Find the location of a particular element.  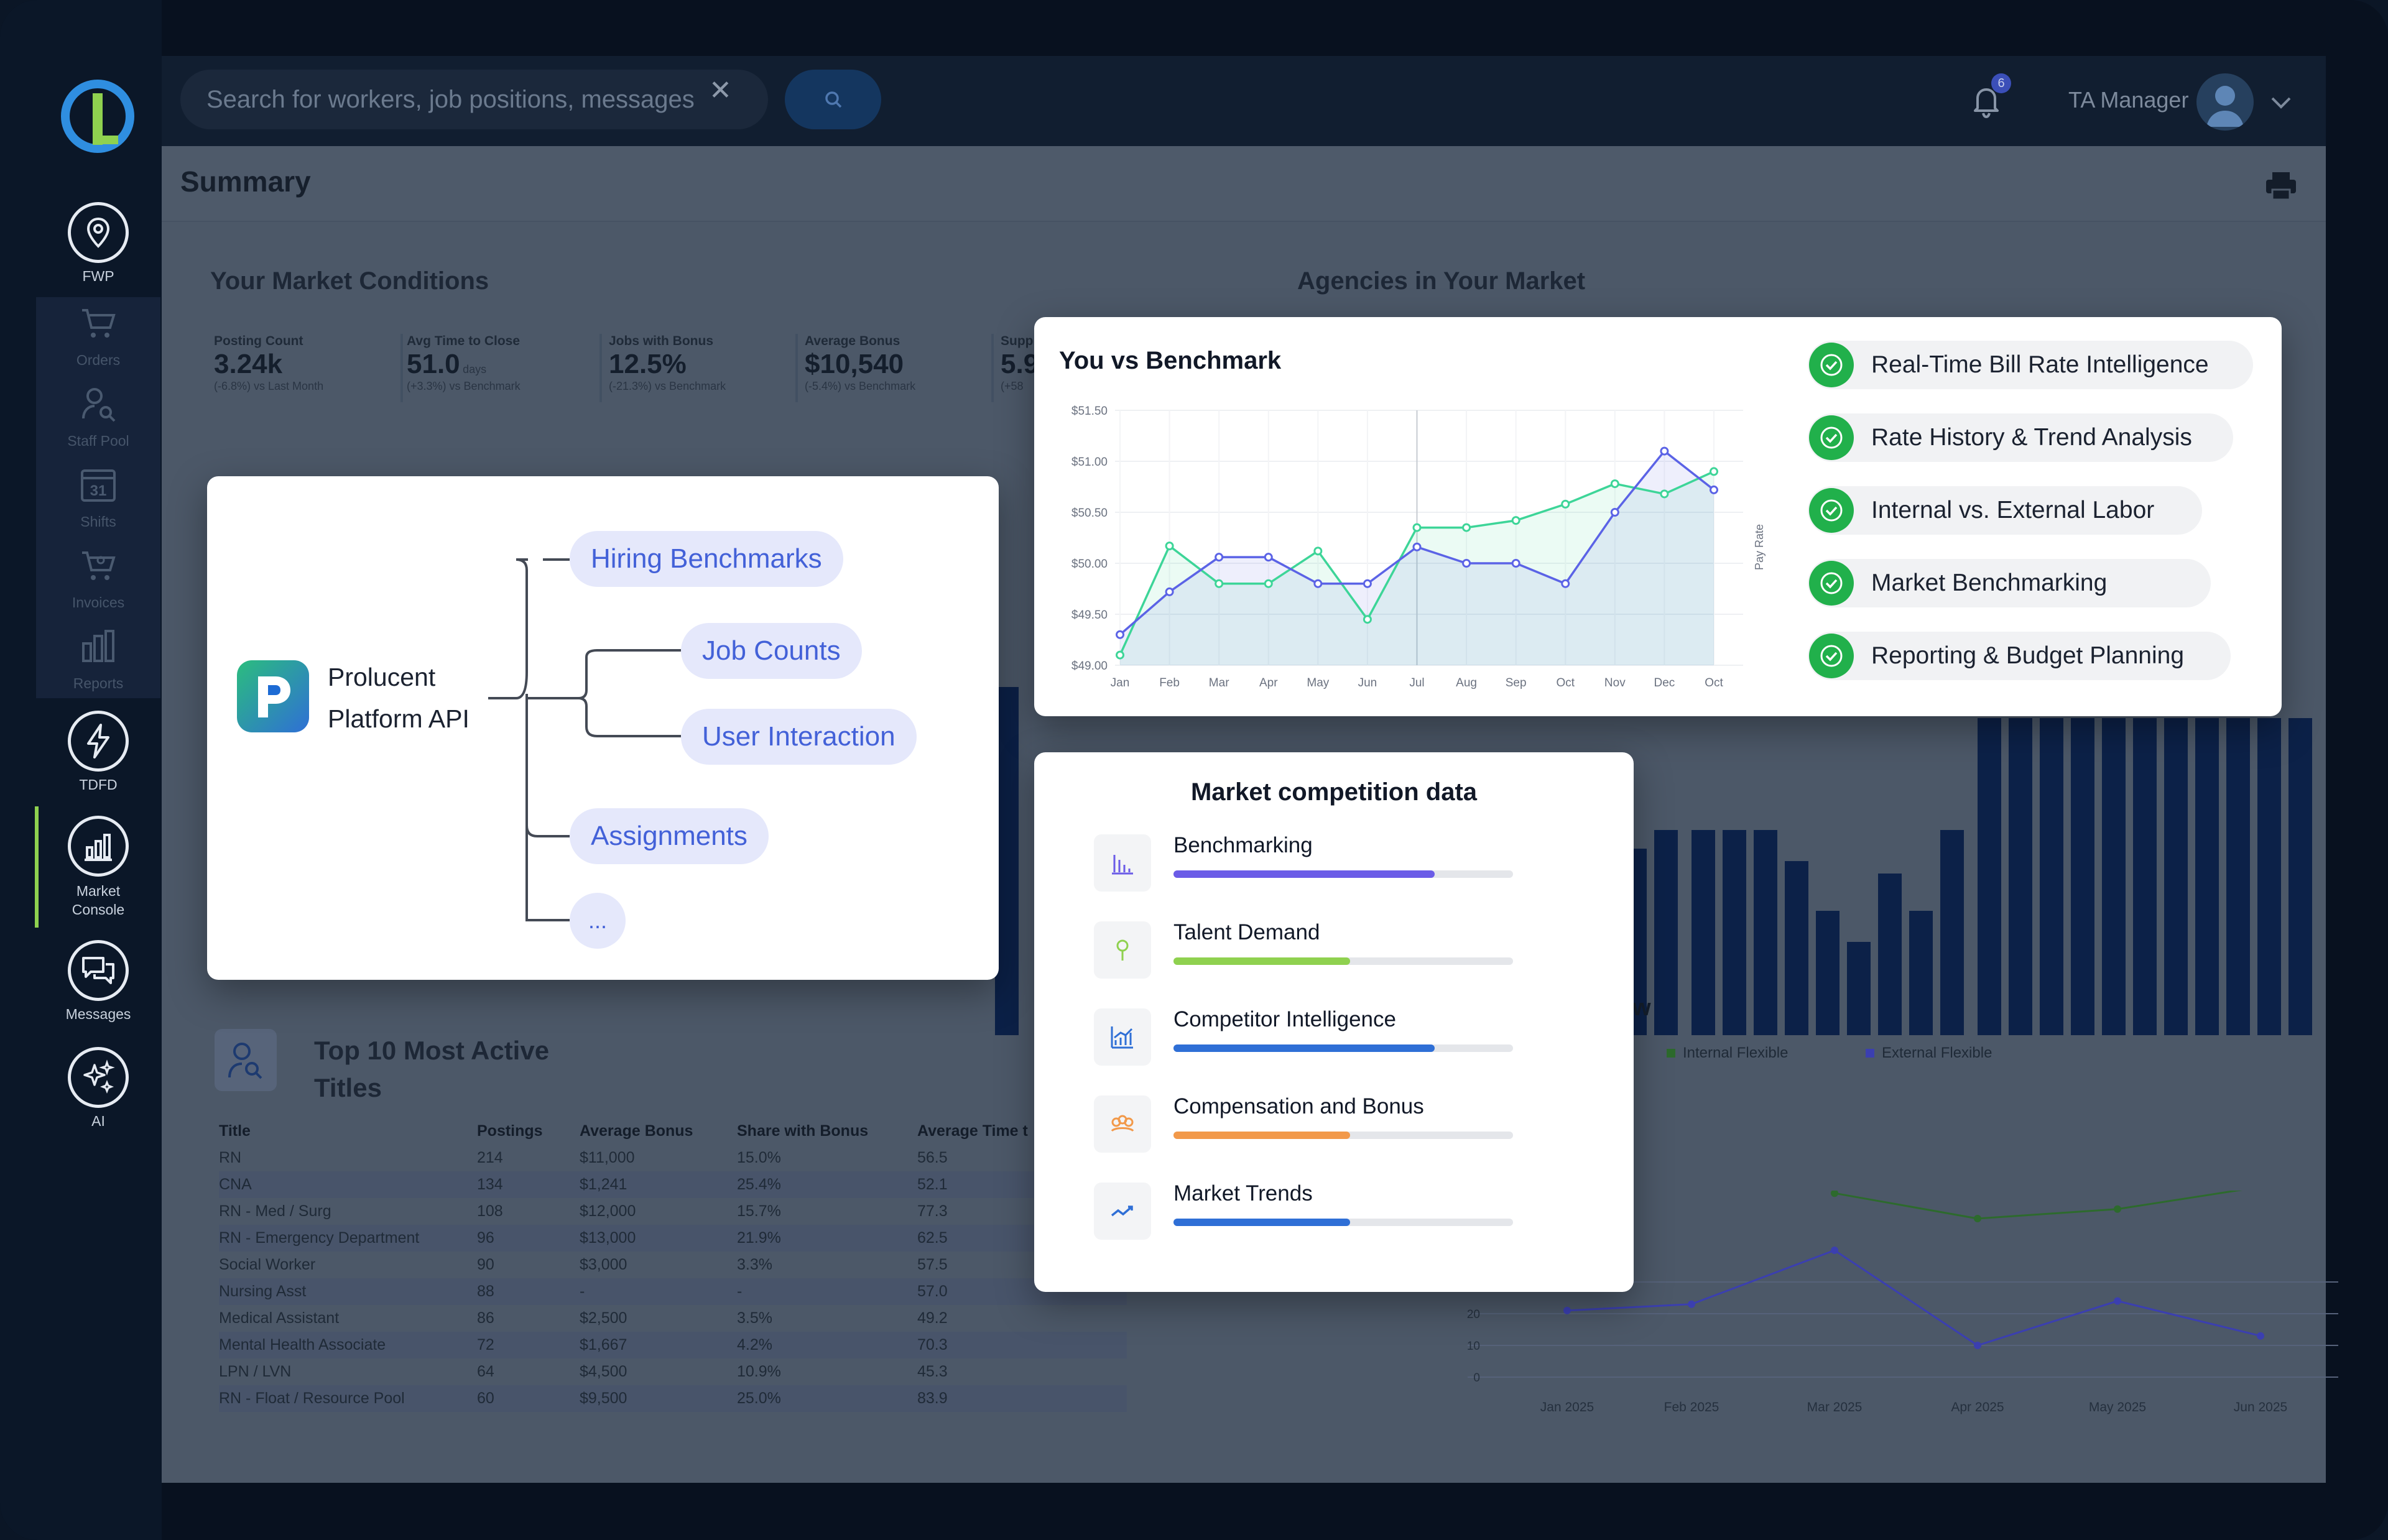

table-row: RN 214 $11,000 15.0% 56.5 is located at coordinates (673, 1158).